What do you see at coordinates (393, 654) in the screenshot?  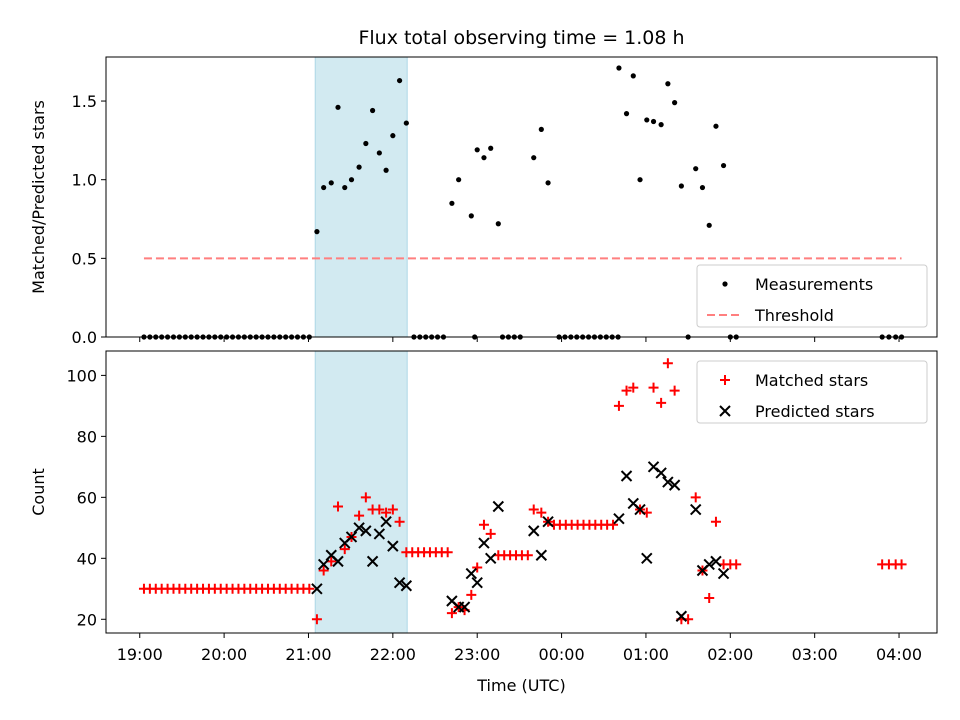 I see `x-tick-label: 22:00` at bounding box center [393, 654].